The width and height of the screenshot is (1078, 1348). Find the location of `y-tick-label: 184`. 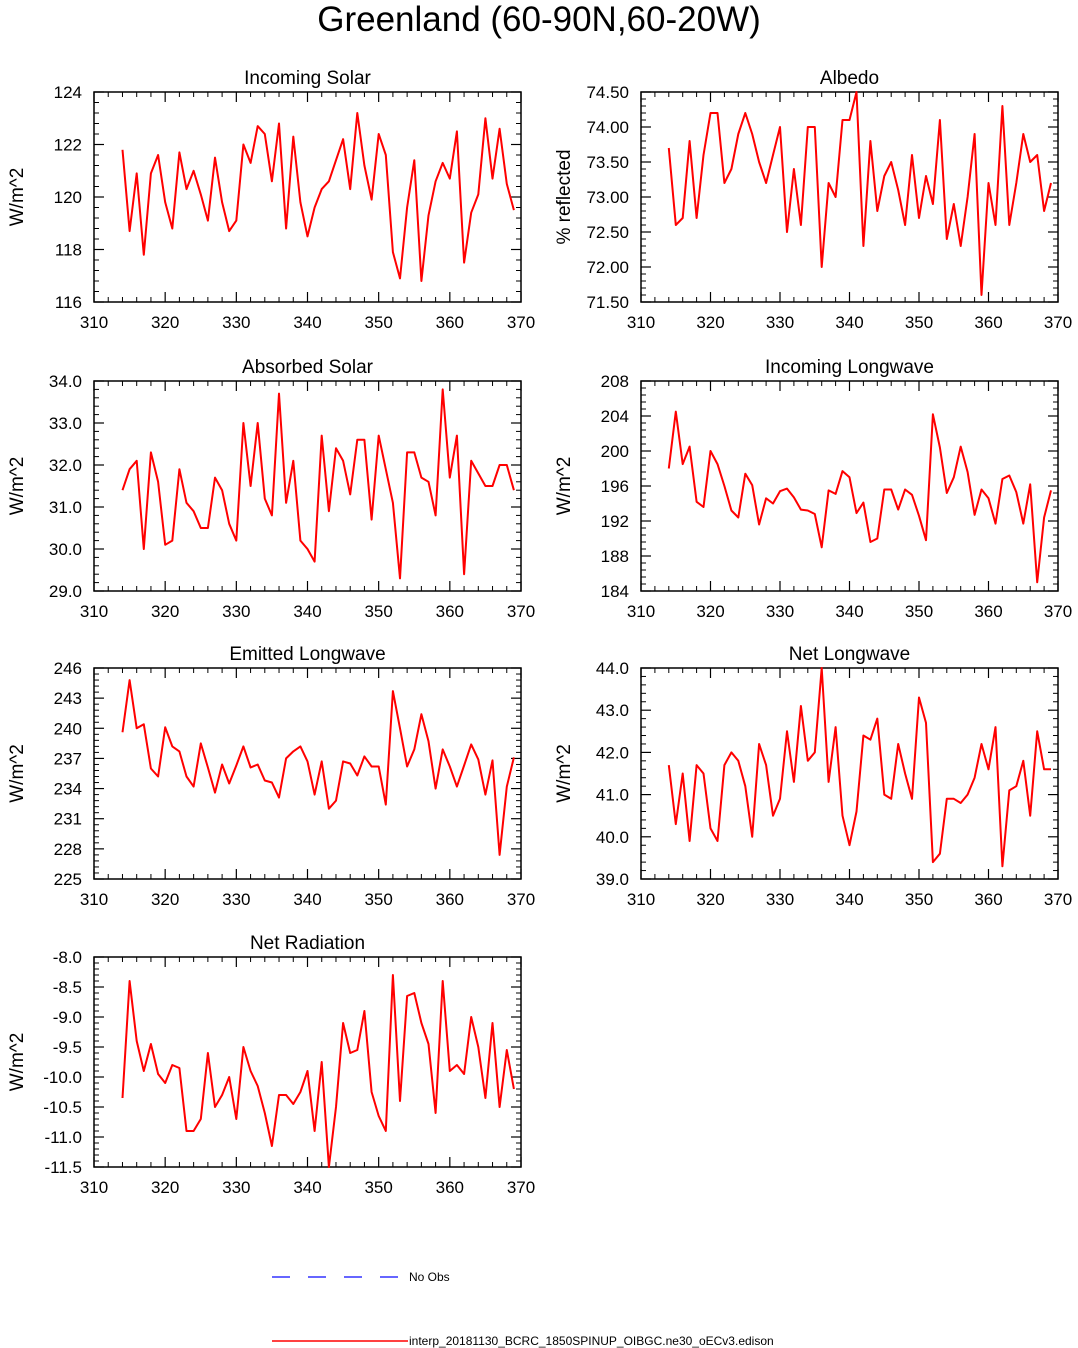

y-tick-label: 184 is located at coordinates (615, 591).